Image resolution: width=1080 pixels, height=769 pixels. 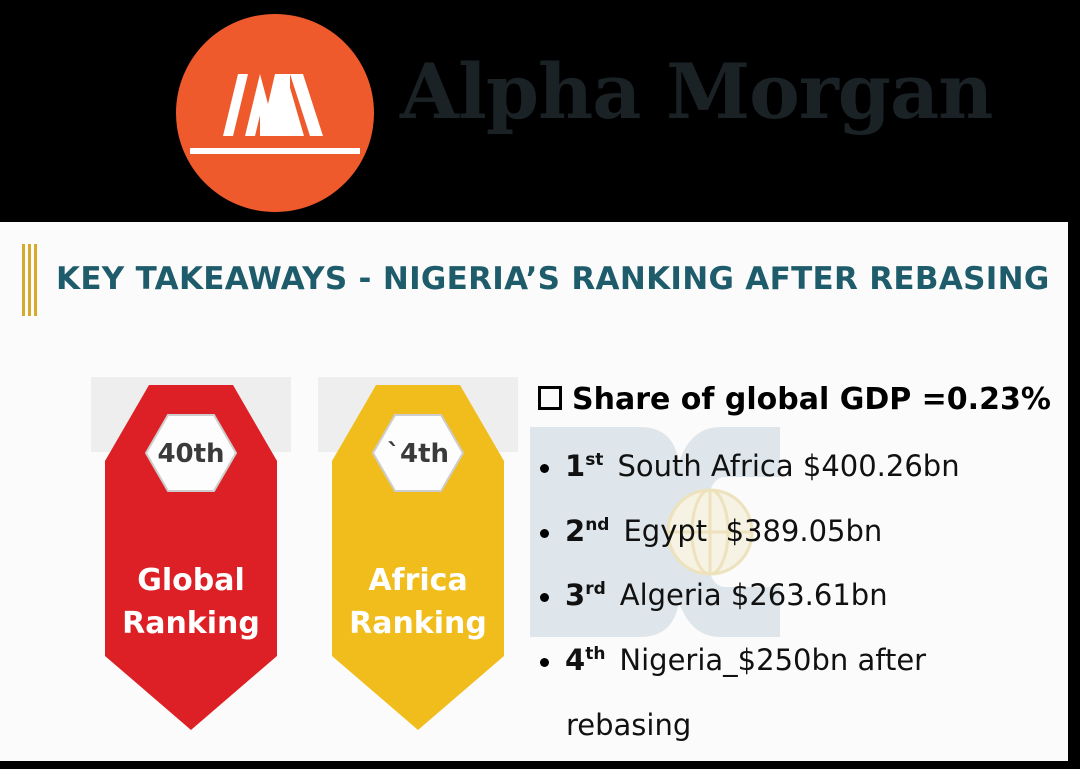 I want to click on rank-suffix: nd, so click(x=597, y=525).